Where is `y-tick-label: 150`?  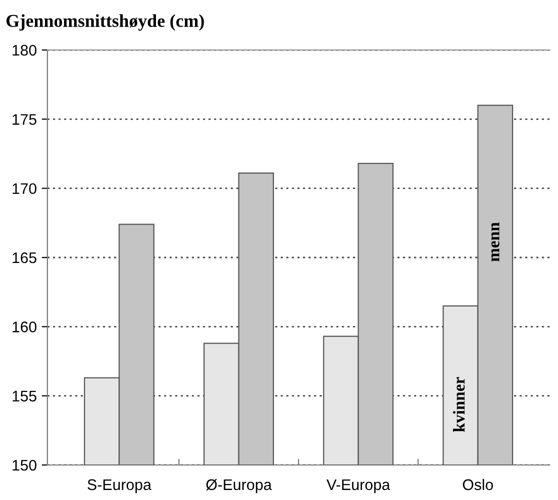 y-tick-label: 150 is located at coordinates (24, 465).